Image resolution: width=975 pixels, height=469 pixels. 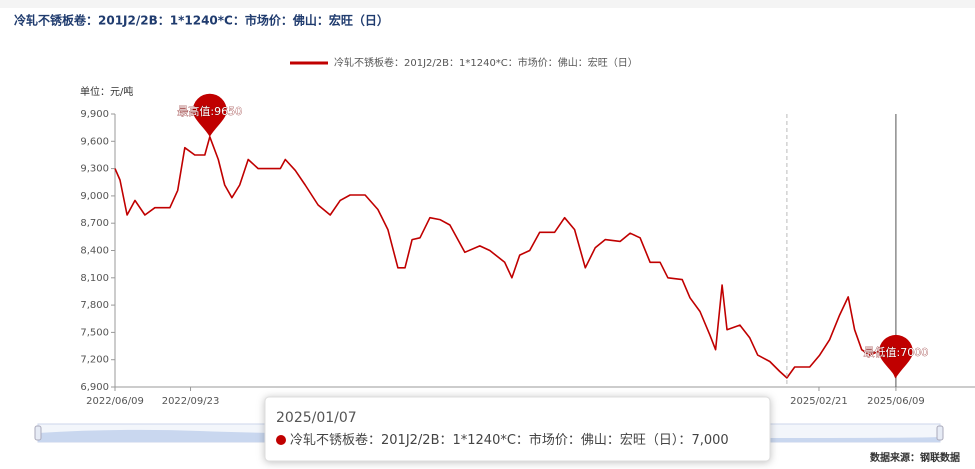 What do you see at coordinates (915, 457) in the screenshot?
I see `source: 数据来源：钢联数据` at bounding box center [915, 457].